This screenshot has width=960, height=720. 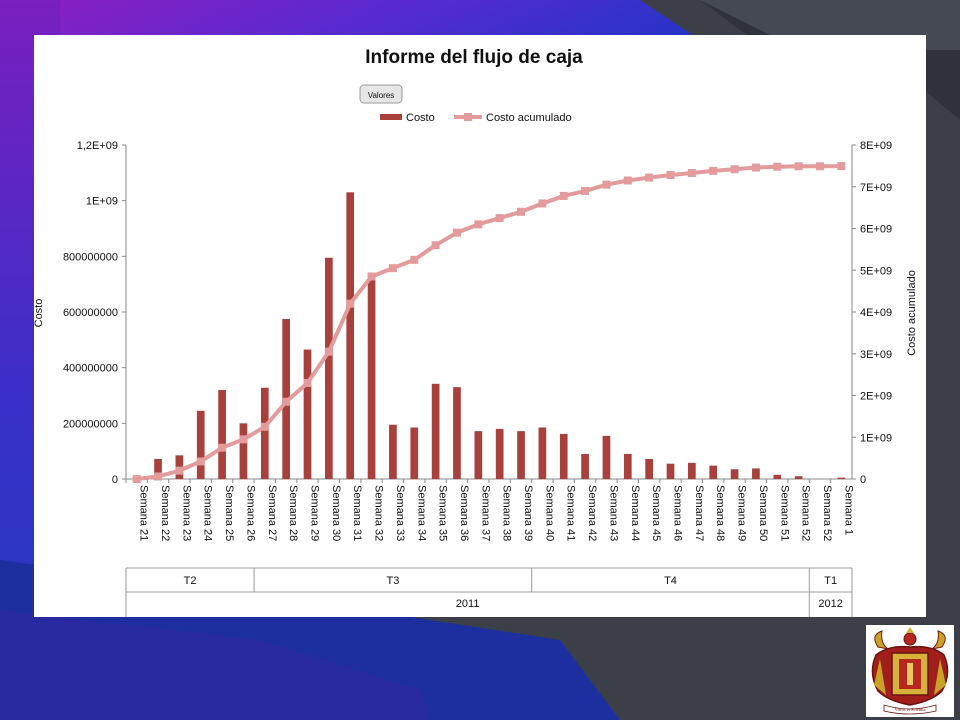 I want to click on x-category-label: Semana 1, so click(x=848, y=510).